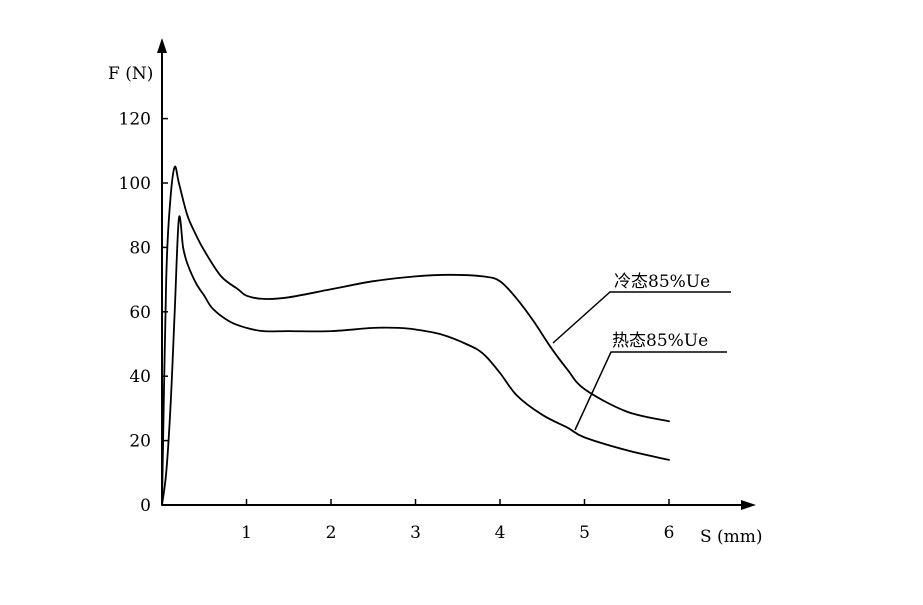 Image resolution: width=923 pixels, height=605 pixels. I want to click on y-tick-label: 120, so click(135, 120).